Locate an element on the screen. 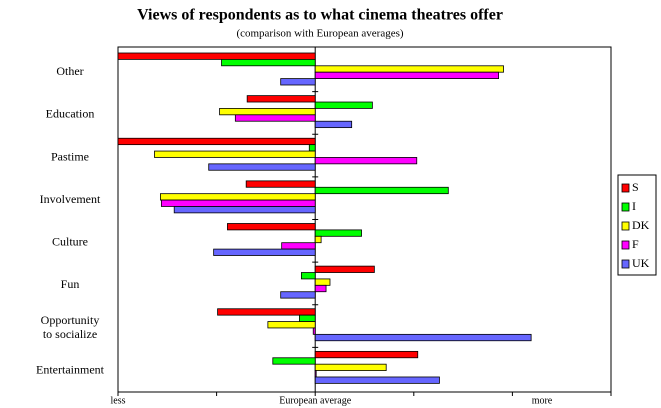 This screenshot has width=661, height=408. y-tick-label: Opportunity to socialize is located at coordinates (70, 327).